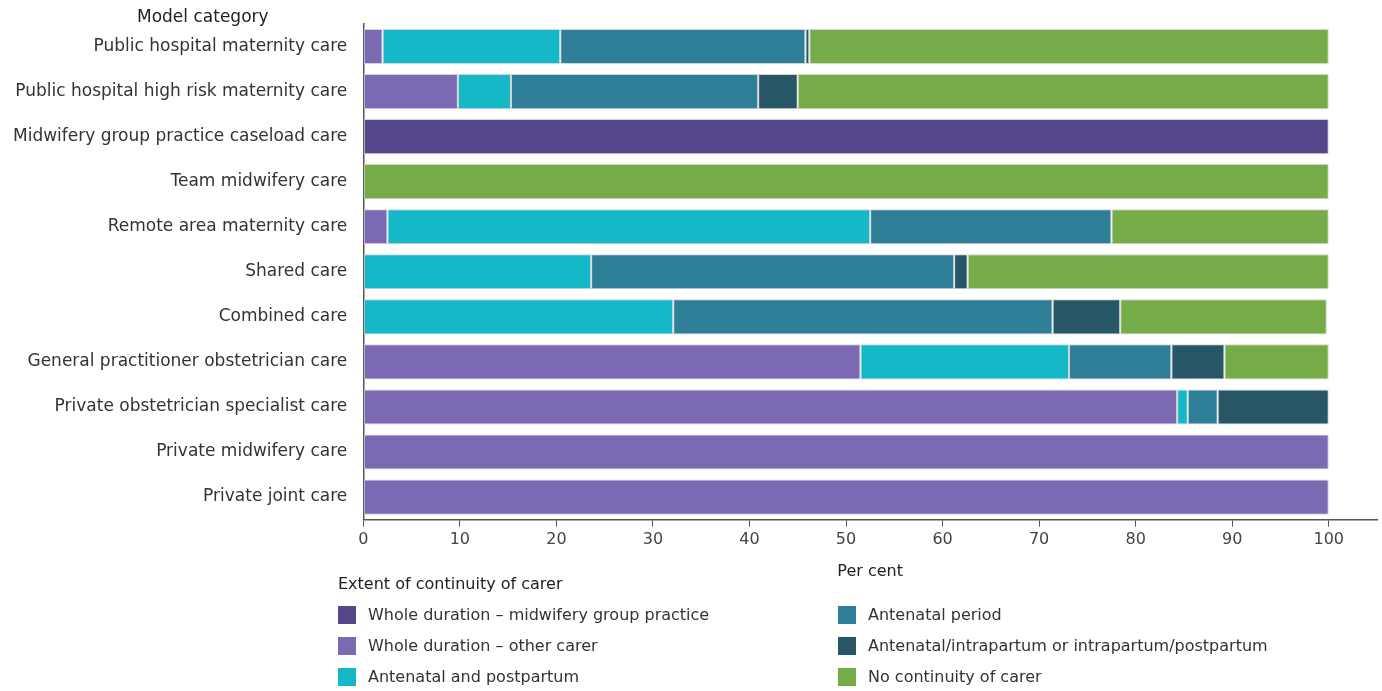 The width and height of the screenshot is (1382, 691). Describe the element at coordinates (201, 405) in the screenshot. I see `y-tick-label: Private obstetrician specialist care` at that location.